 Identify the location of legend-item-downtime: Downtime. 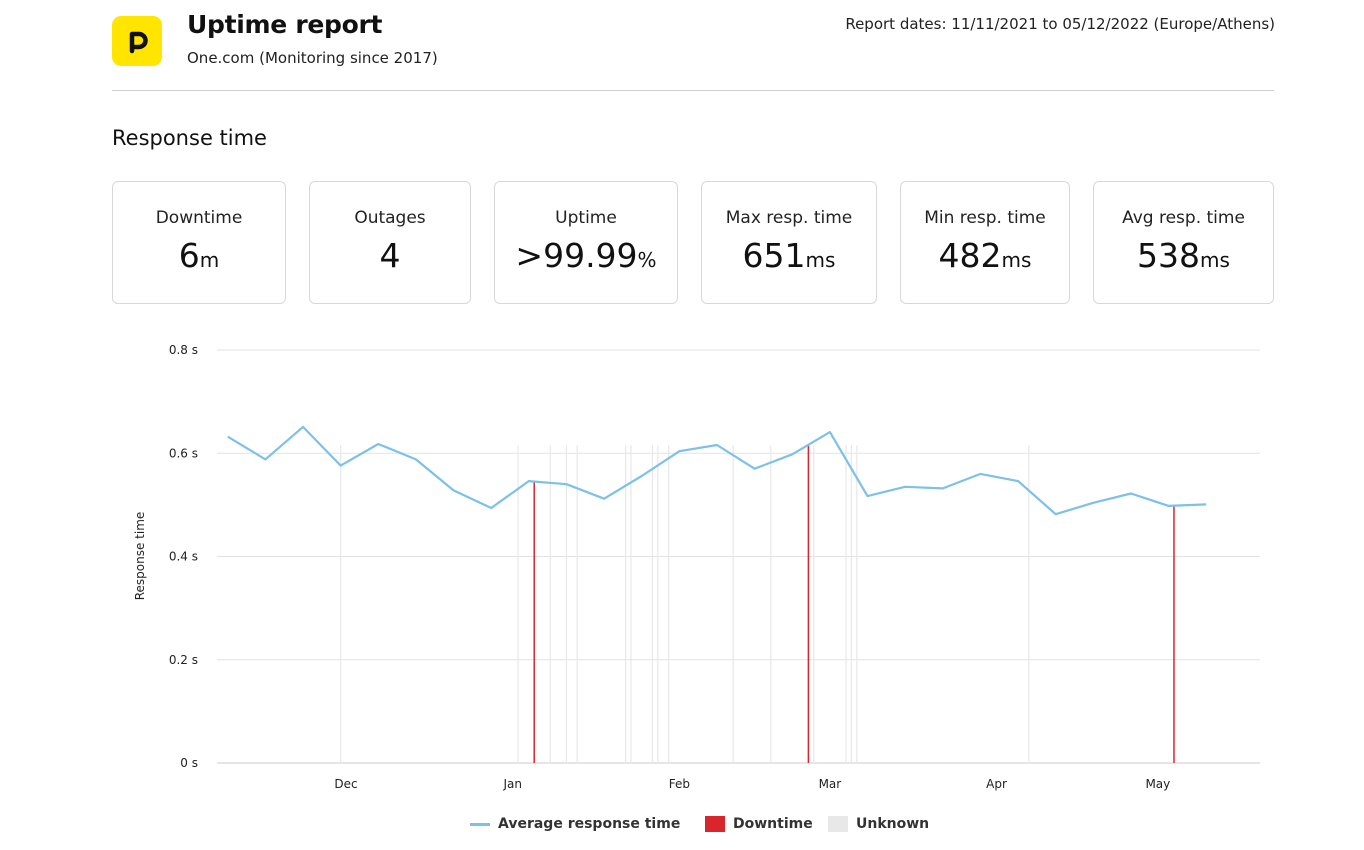
(759, 824).